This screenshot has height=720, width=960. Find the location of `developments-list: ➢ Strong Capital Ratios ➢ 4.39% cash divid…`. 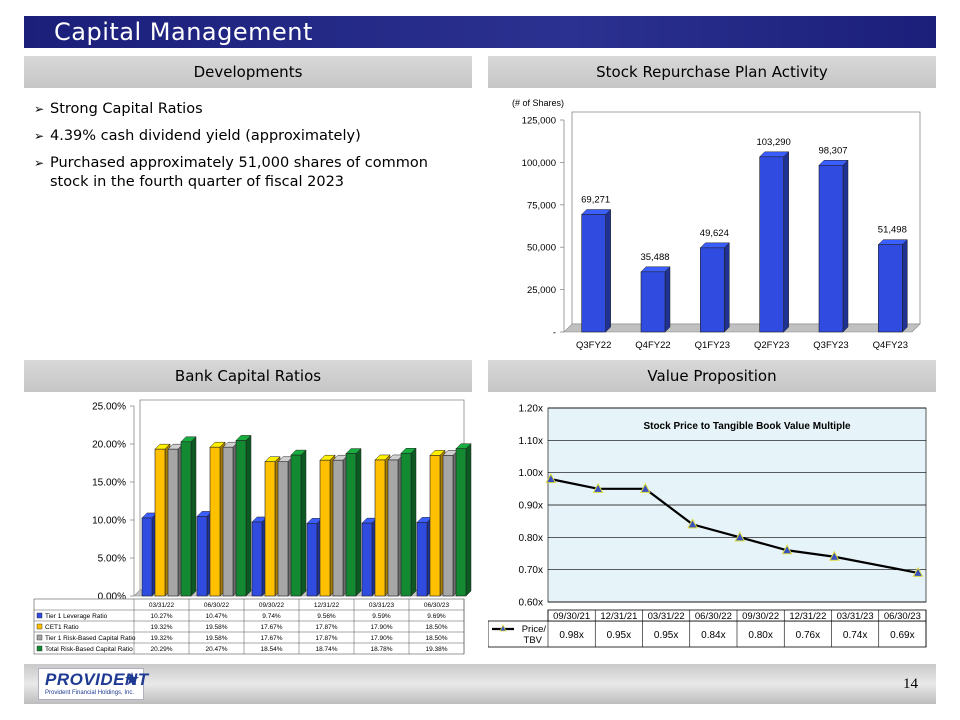

developments-list: ➢ Strong Capital Ratios ➢ 4.39% cash divid… is located at coordinates (249, 150).